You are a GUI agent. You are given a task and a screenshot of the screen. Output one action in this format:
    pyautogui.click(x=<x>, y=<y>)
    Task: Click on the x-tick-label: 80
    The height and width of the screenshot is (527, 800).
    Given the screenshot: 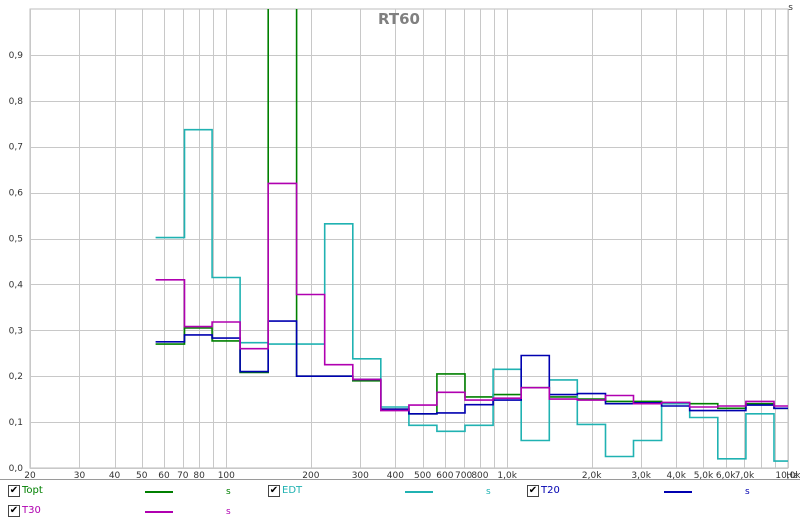 What is the action you would take?
    pyautogui.click(x=199, y=475)
    